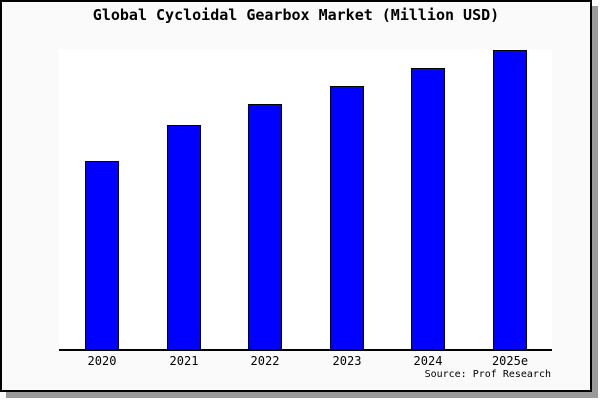 The image size is (600, 400). Describe the element at coordinates (347, 217) in the screenshot. I see `bar-2023` at that location.